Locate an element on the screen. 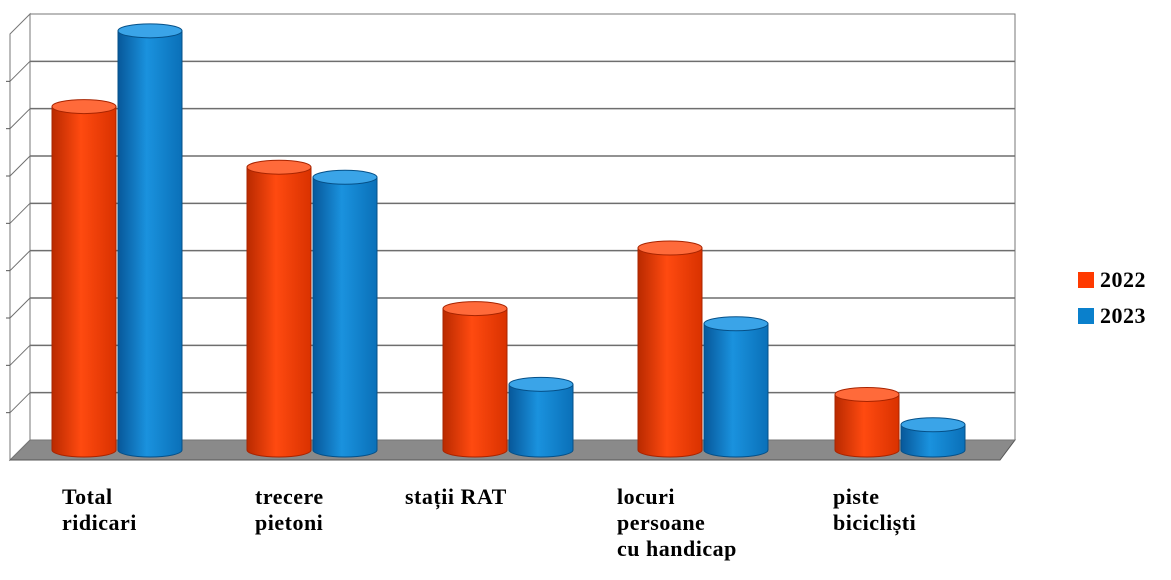 This screenshot has width=1171, height=580. category-label: stații RAT is located at coordinates (456, 496).